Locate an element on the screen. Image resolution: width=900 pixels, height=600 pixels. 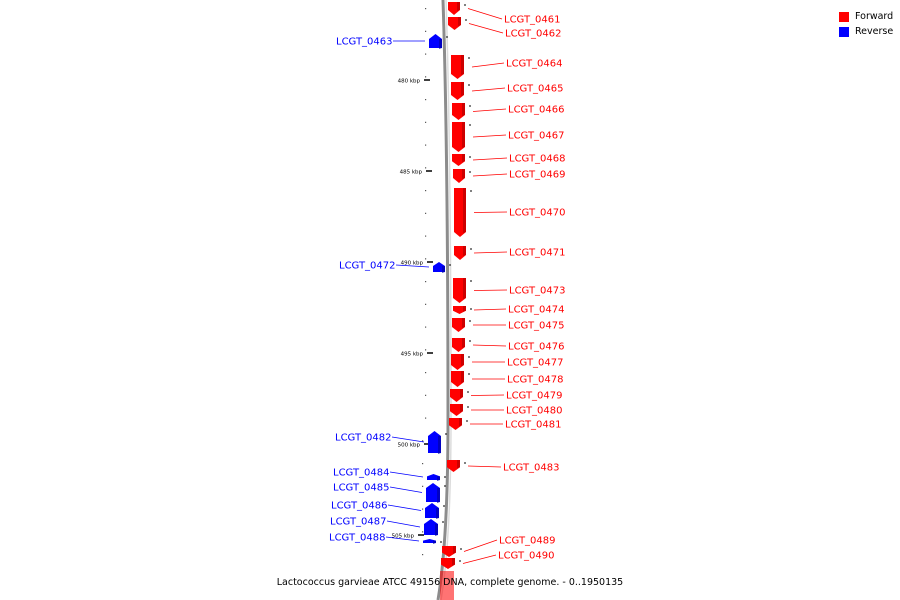
gene-lcgt-0490: LCGT_0490 is located at coordinates (498, 560).